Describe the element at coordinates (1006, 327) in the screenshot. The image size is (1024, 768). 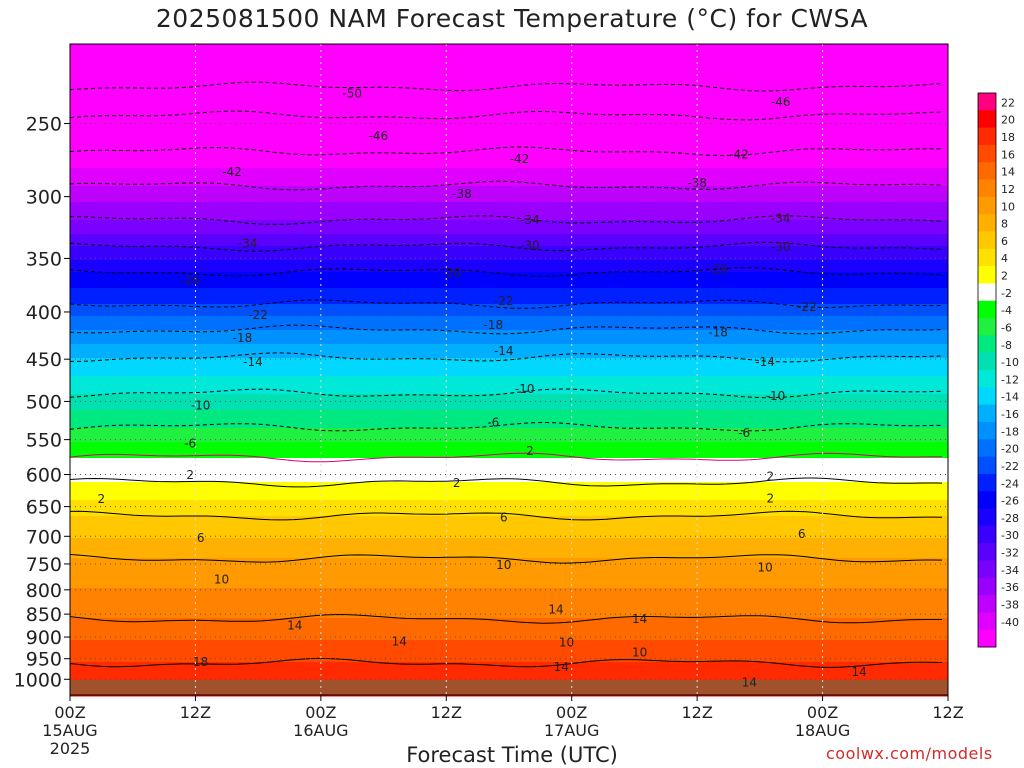
I see `colorbar-label: -6` at that location.